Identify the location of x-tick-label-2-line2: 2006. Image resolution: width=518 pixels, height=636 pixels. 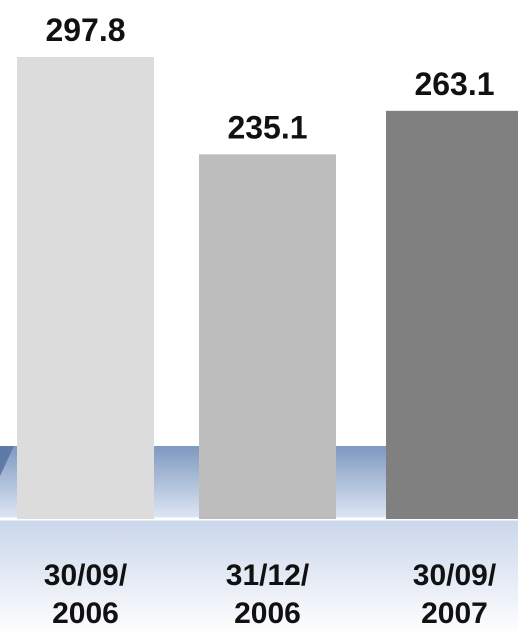
(267, 613).